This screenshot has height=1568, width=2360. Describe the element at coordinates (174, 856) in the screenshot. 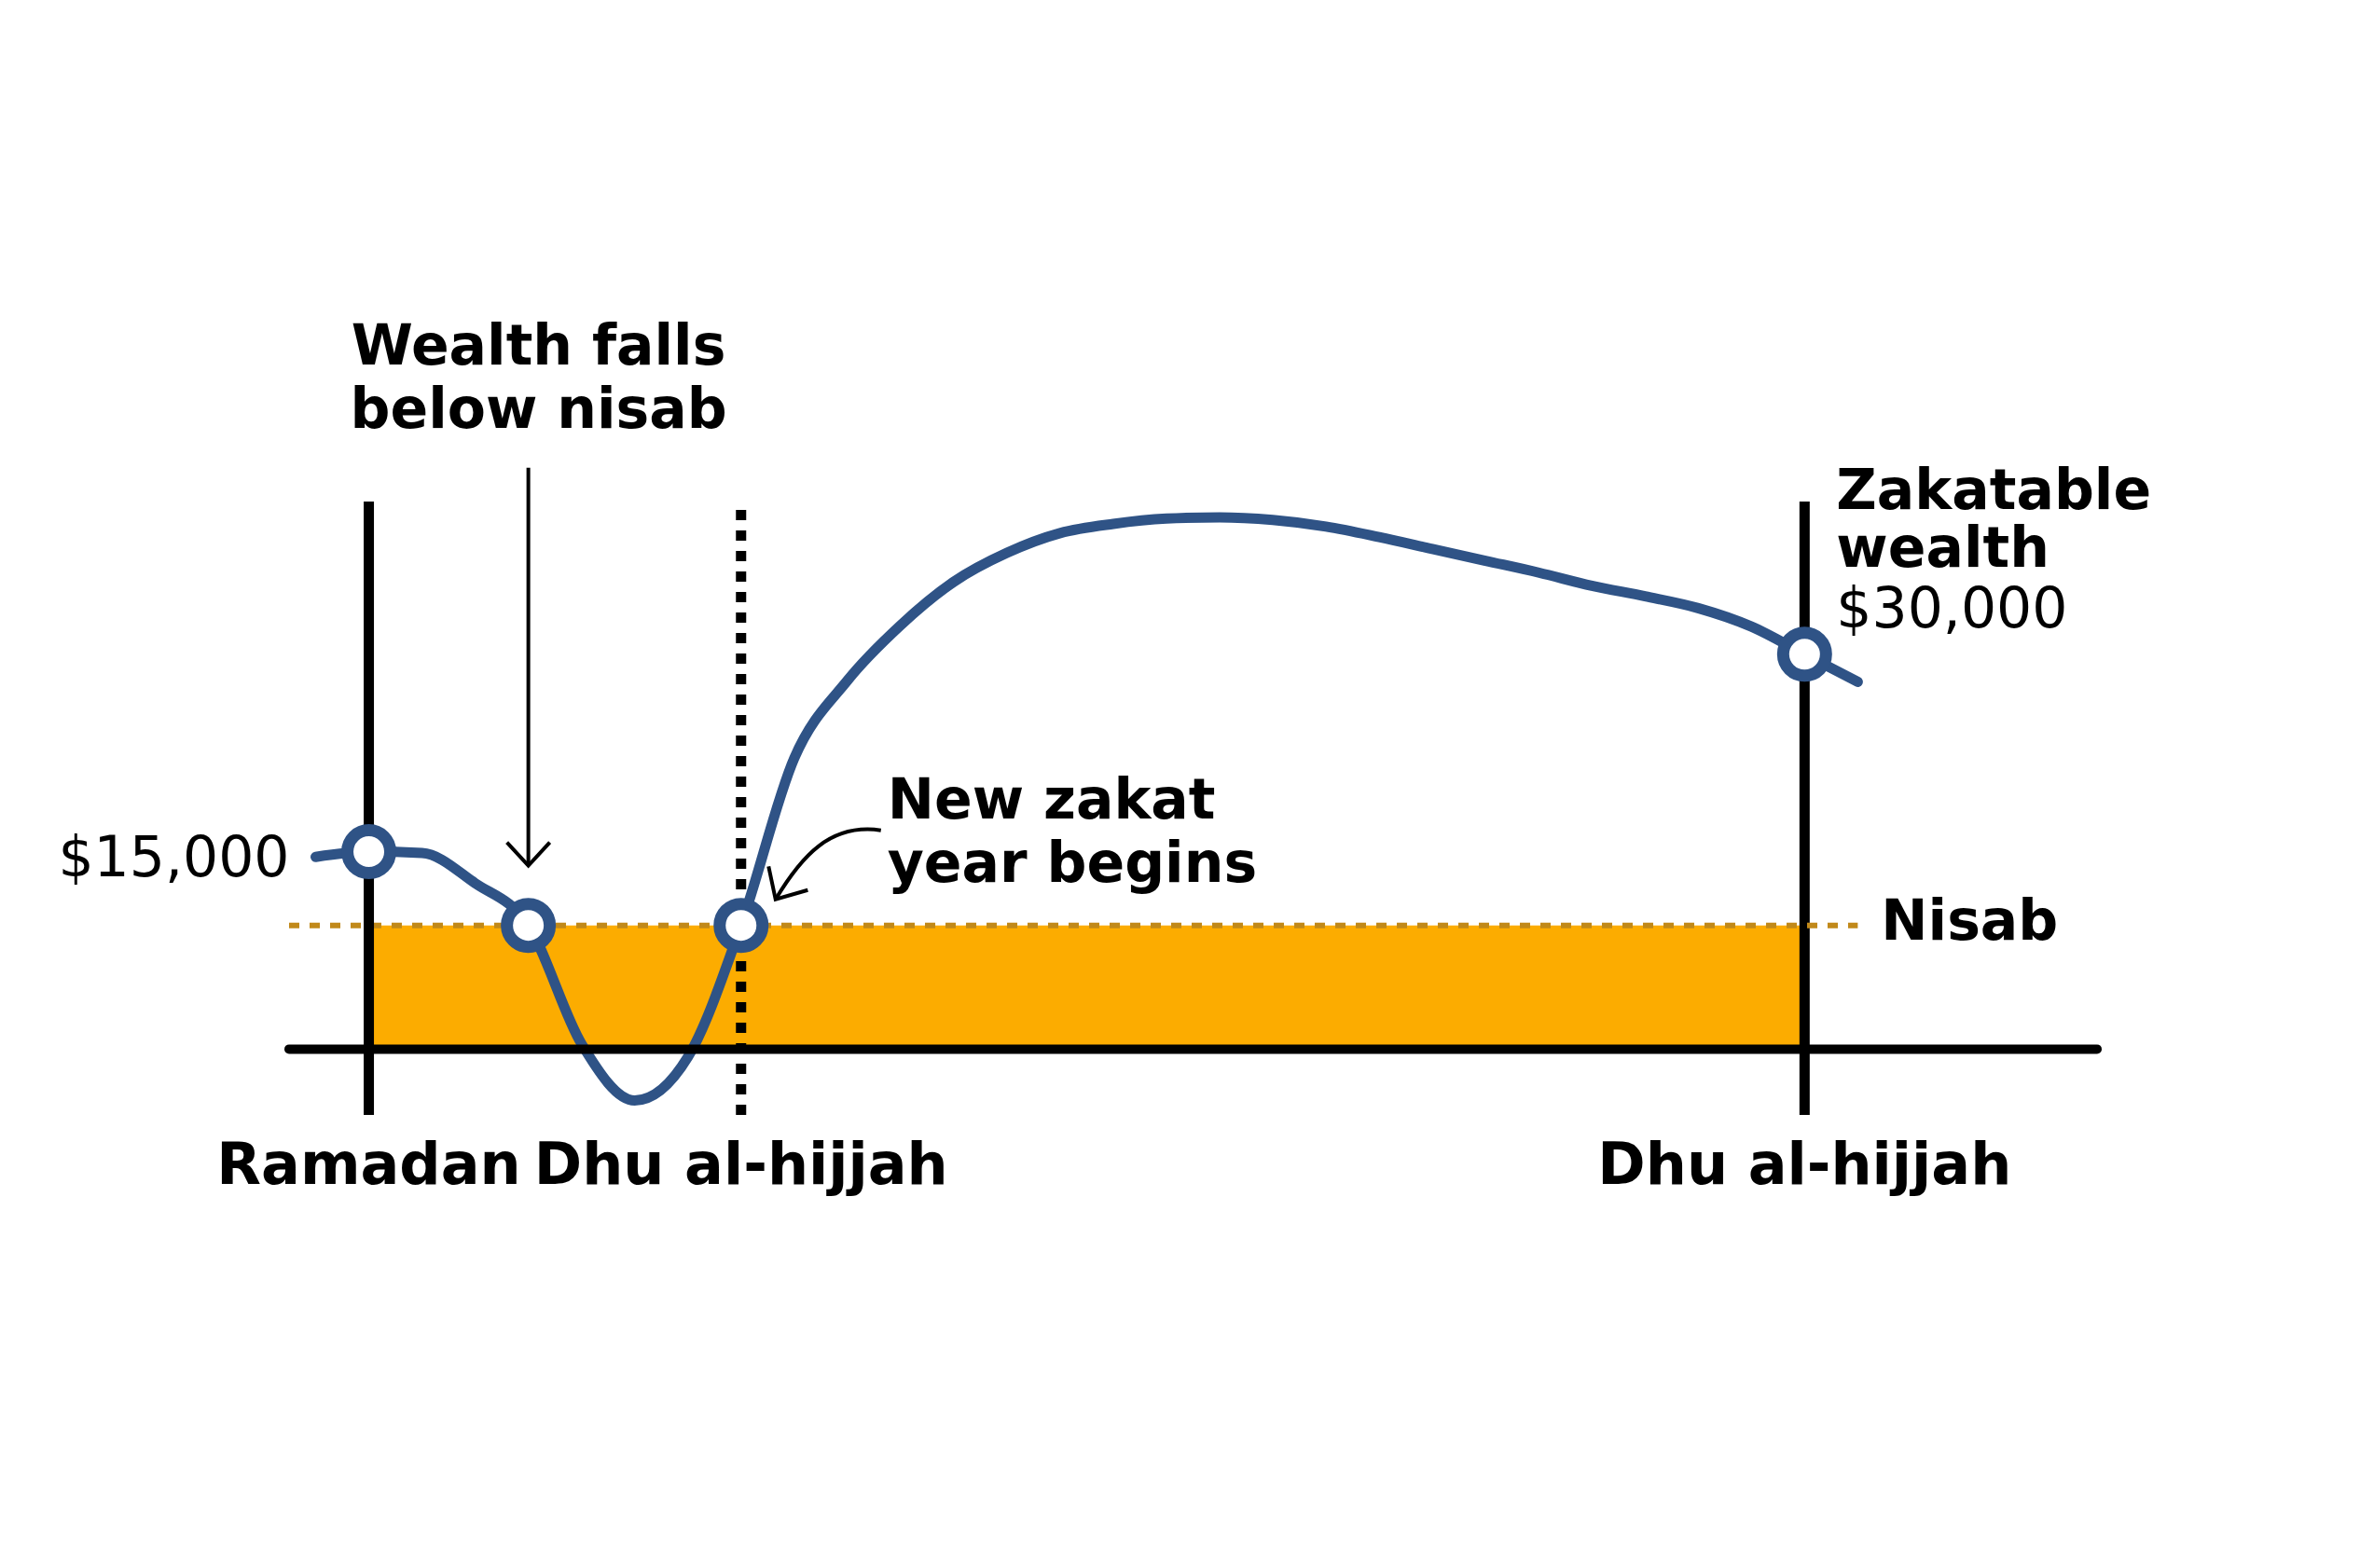

I see `data-label: $15,000` at that location.